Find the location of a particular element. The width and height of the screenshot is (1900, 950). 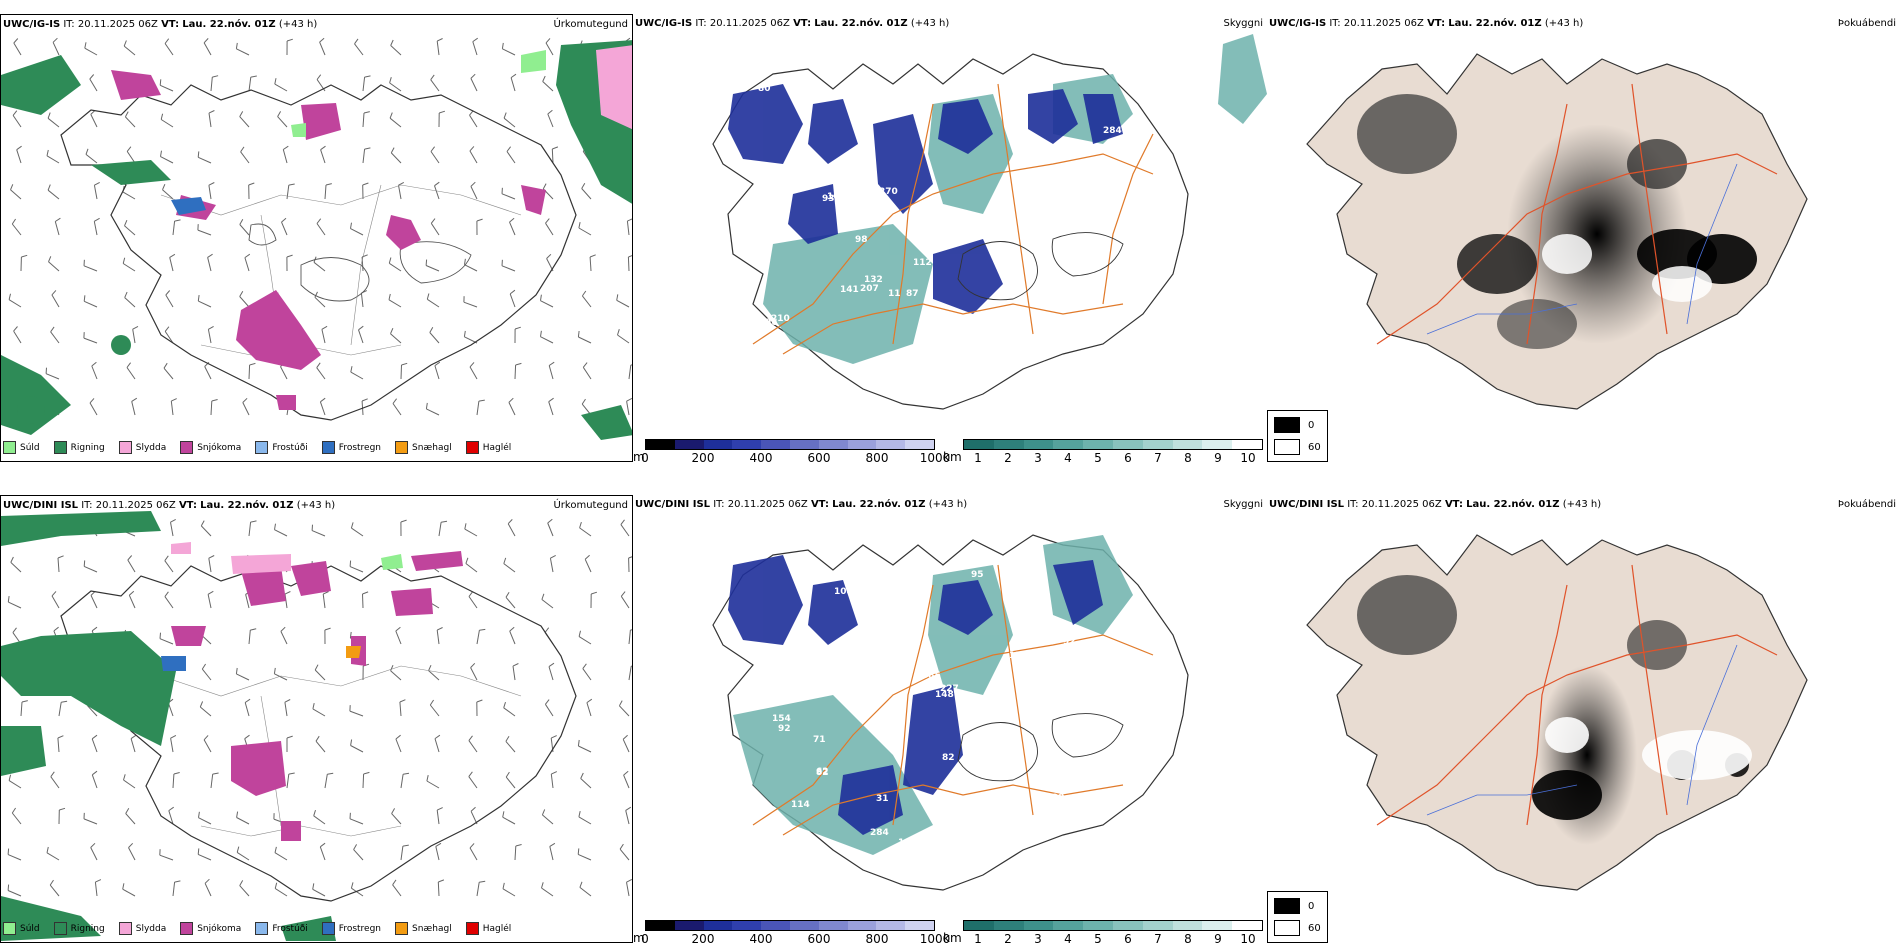

panel-parameter-title: Skyggni is located at coordinates (1243, 504).